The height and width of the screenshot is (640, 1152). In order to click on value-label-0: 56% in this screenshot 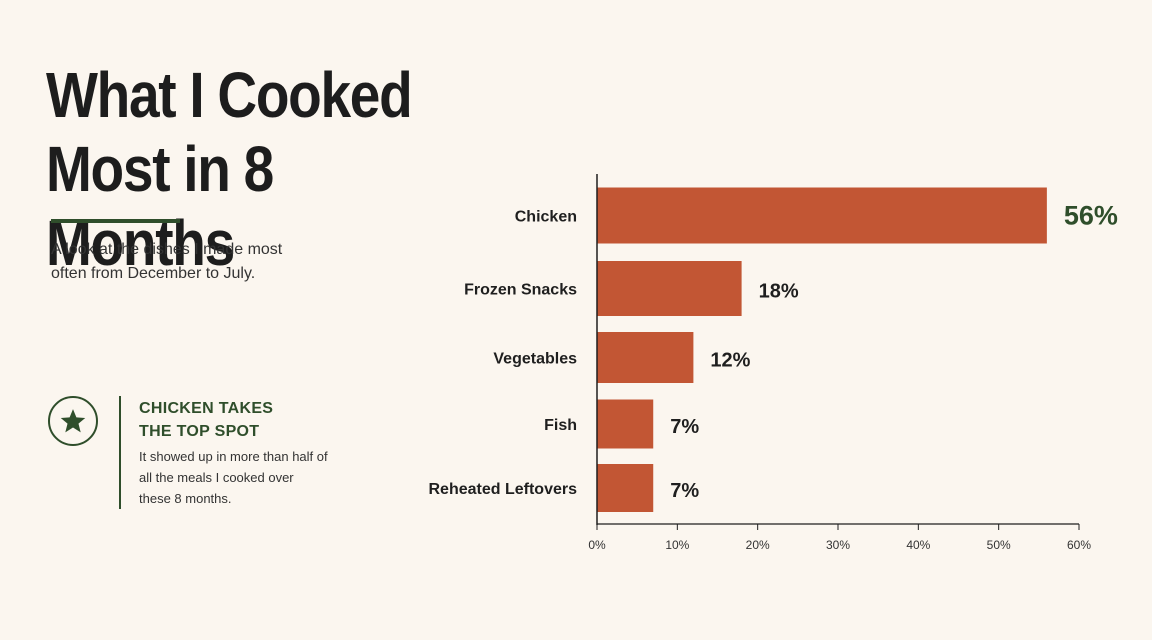, I will do `click(1091, 216)`.